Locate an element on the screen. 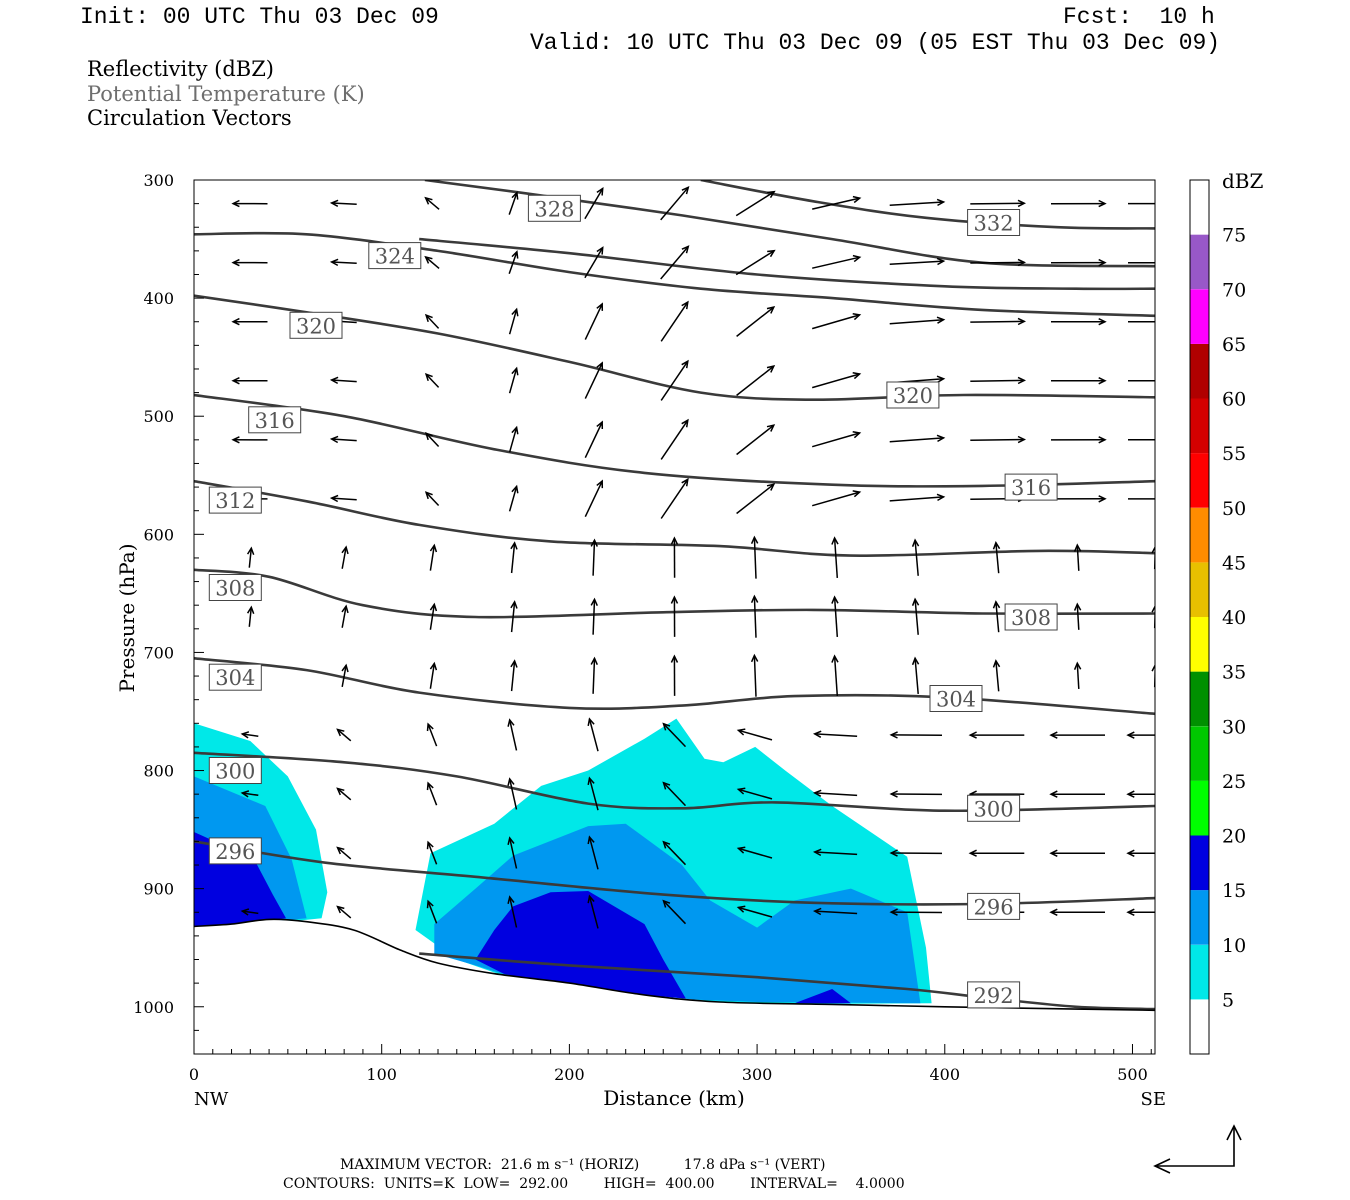 The height and width of the screenshot is (1200, 1350). colorbar-tick-label: 50 is located at coordinates (1234, 509).